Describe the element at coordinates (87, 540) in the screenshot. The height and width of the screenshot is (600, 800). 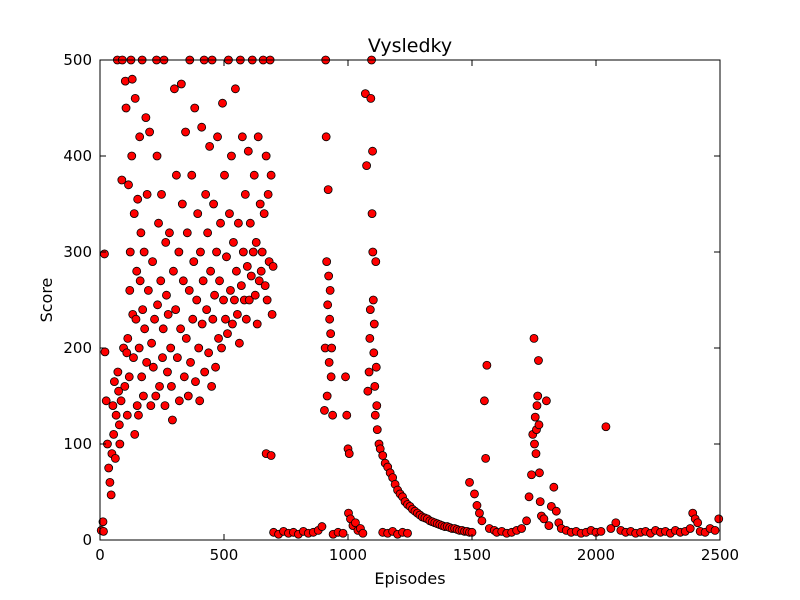
I see `y-tick-label: 0` at that location.